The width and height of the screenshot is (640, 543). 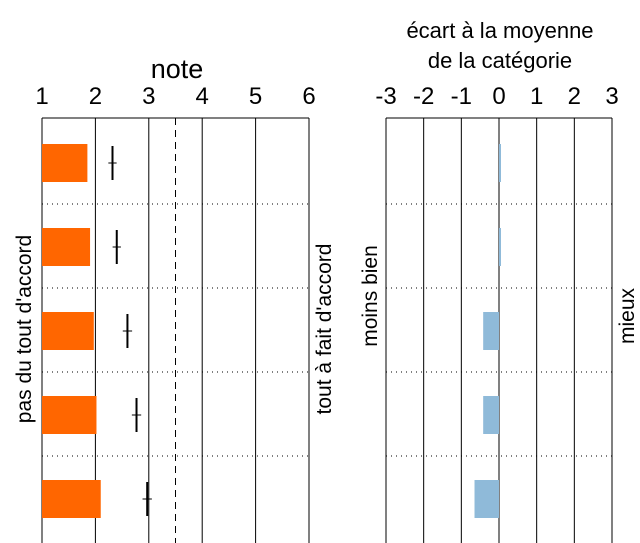 What do you see at coordinates (370, 296) in the screenshot?
I see `deviation-panel-left-label: moins bien` at bounding box center [370, 296].